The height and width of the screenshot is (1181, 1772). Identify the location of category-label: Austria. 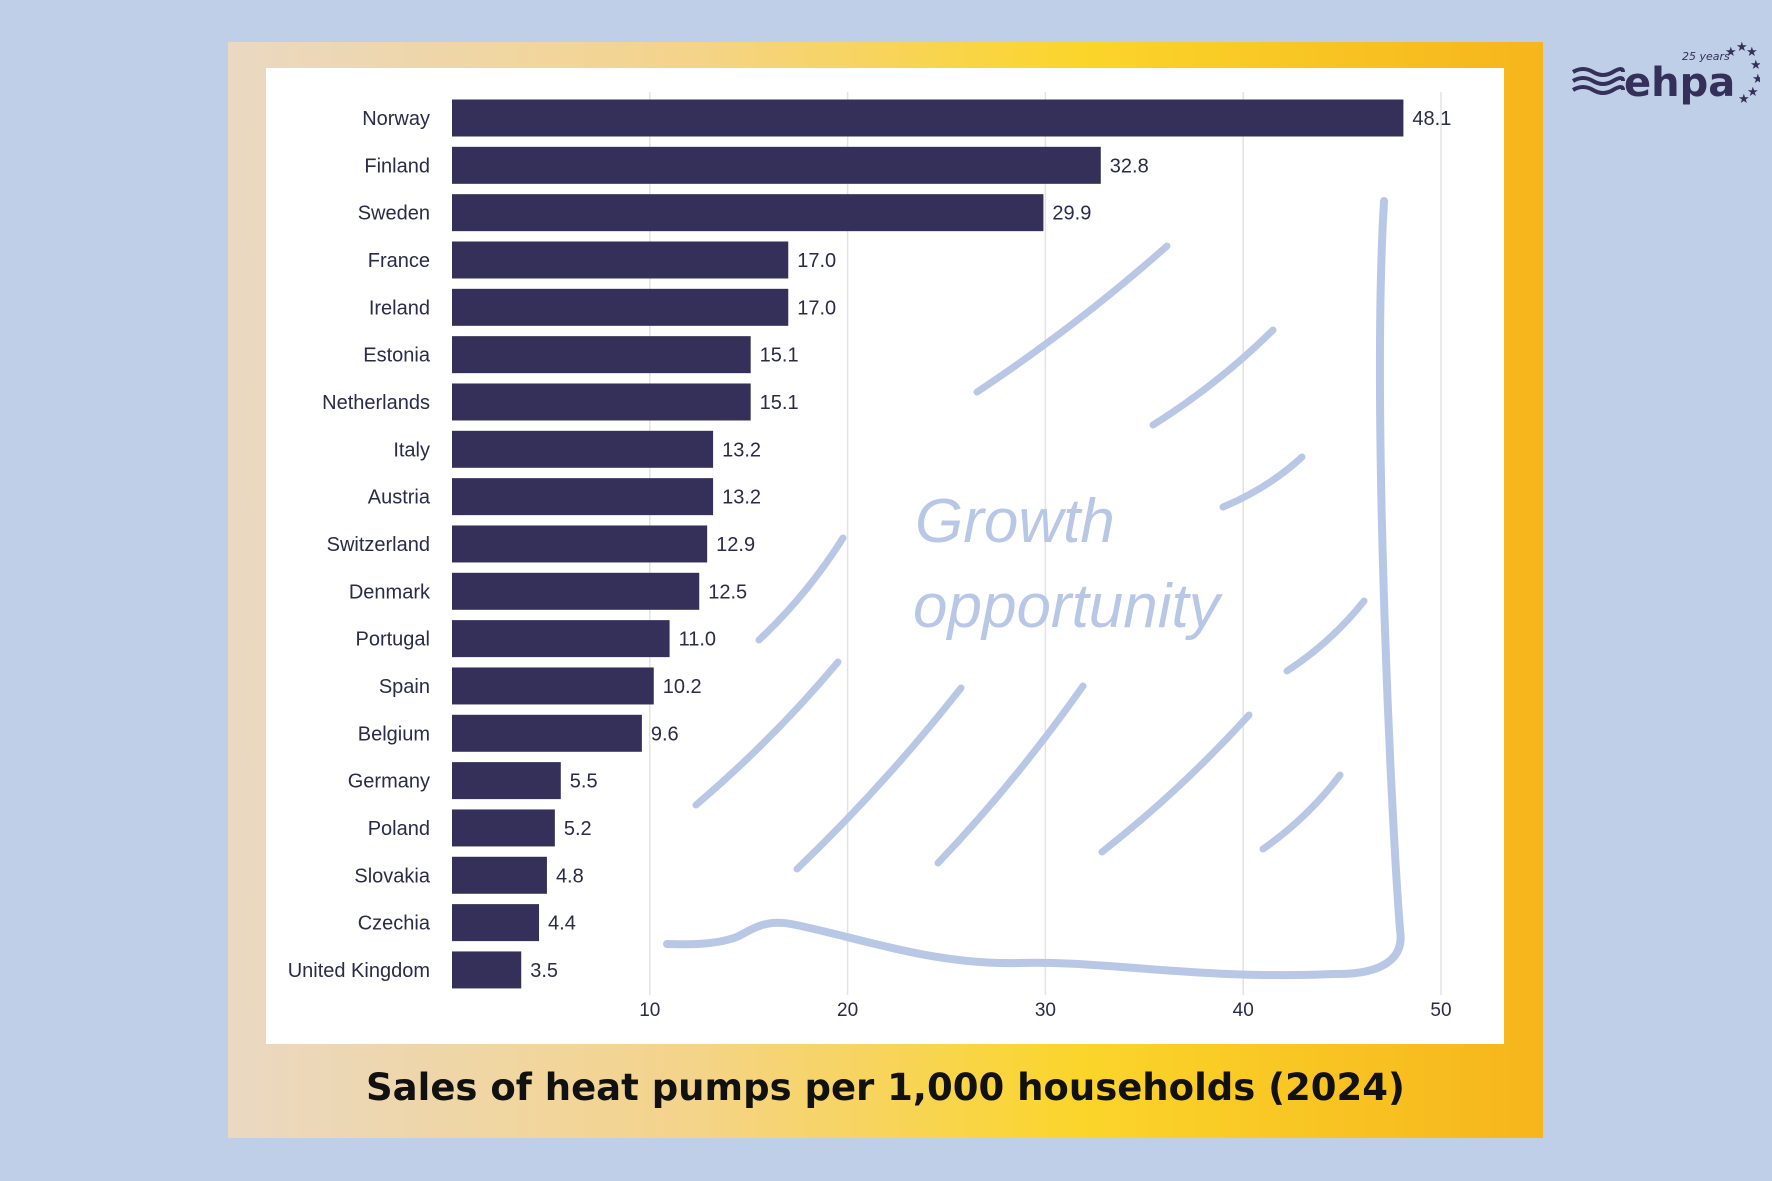
(399, 498).